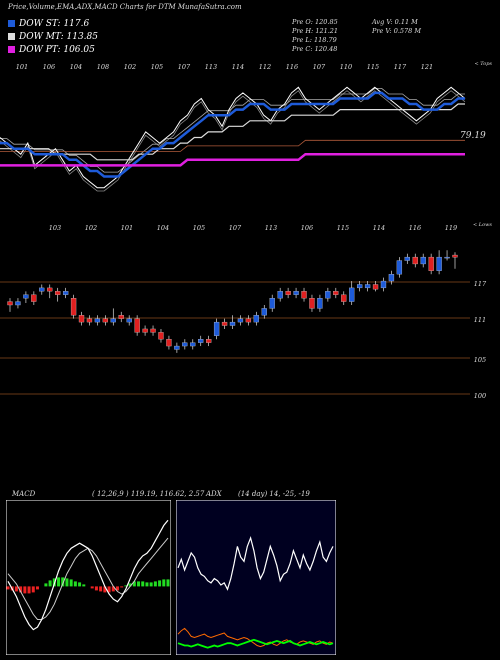 The width and height of the screenshot is (500, 660). I want to click on ema-top-label: 107, so click(184, 67).